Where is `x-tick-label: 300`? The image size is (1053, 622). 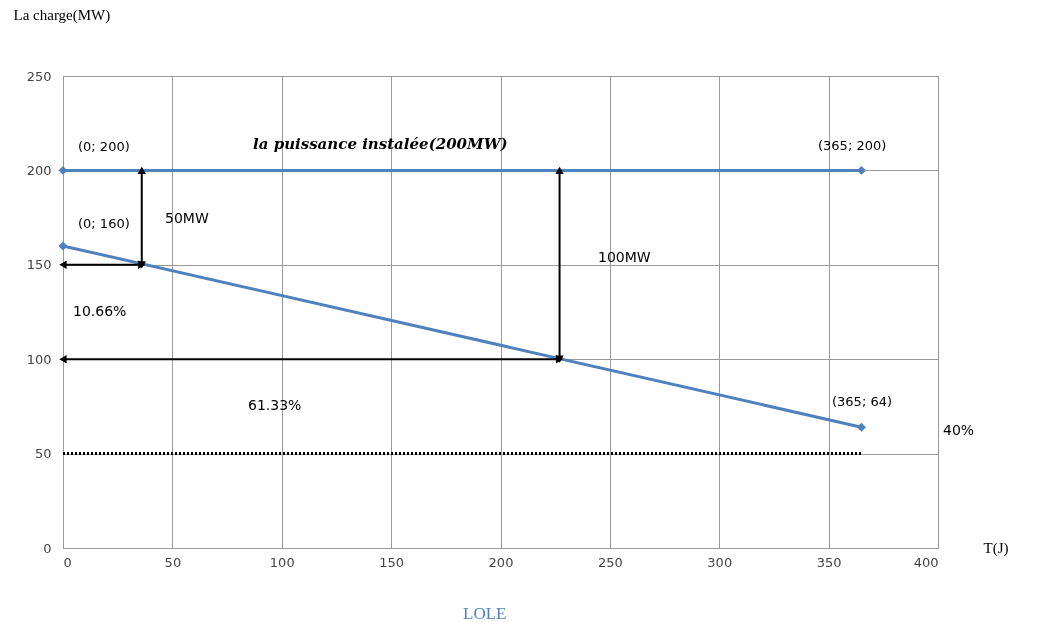
x-tick-label: 300 is located at coordinates (720, 562).